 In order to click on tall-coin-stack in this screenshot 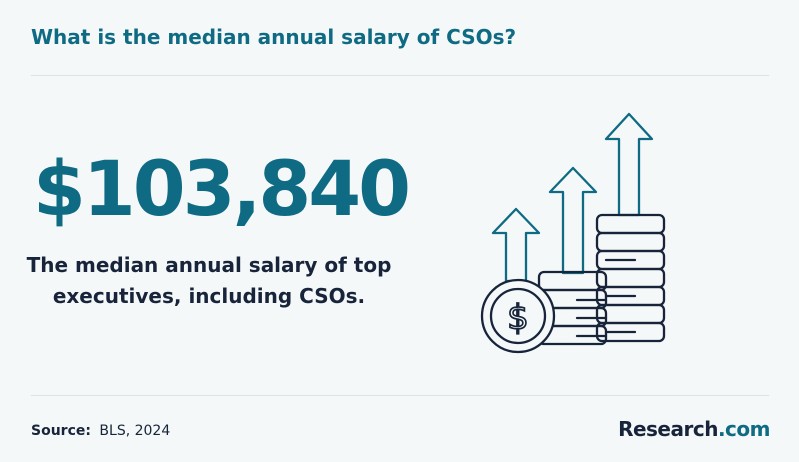, I will do `click(630, 278)`.